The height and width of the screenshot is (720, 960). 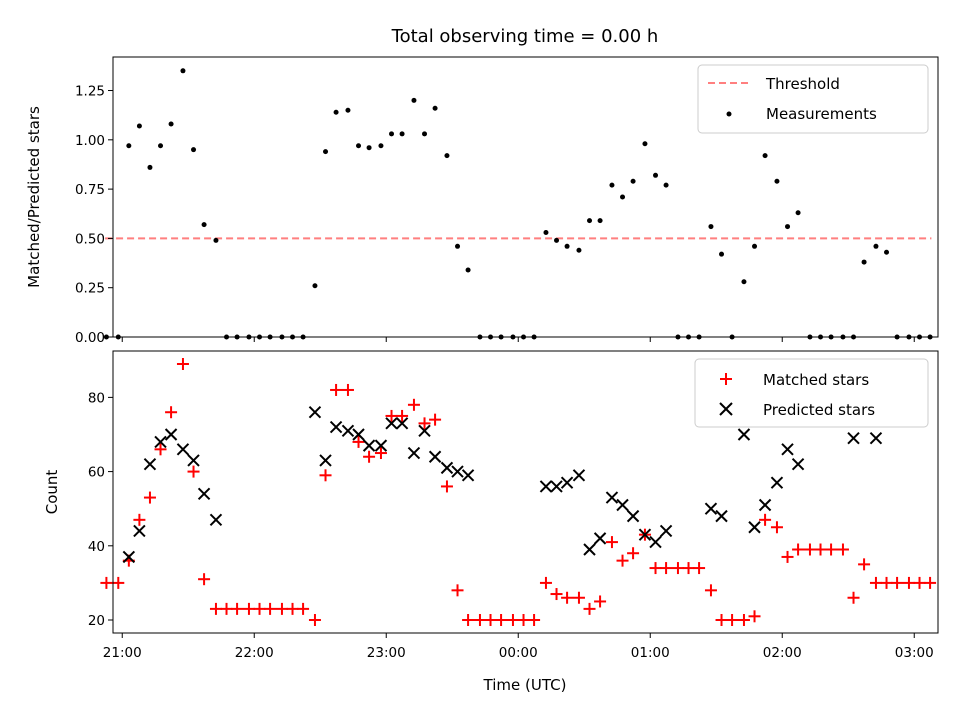 What do you see at coordinates (816, 380) in the screenshot?
I see `matched-legend-label: Matched stars` at bounding box center [816, 380].